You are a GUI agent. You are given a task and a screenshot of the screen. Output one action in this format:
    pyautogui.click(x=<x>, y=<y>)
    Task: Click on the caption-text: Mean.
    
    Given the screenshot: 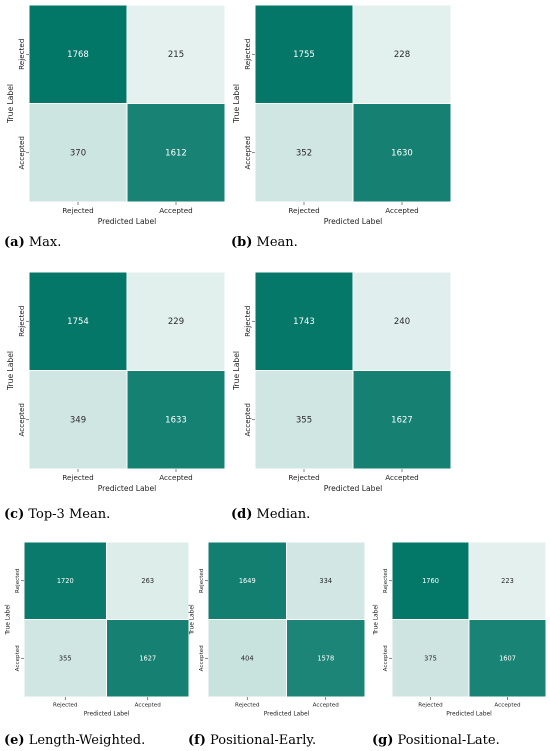 What is the action you would take?
    pyautogui.click(x=274, y=242)
    